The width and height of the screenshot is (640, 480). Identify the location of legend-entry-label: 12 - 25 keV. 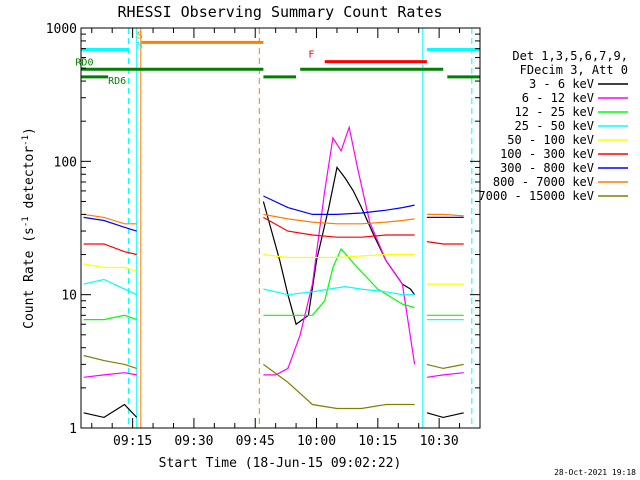
(554, 112).